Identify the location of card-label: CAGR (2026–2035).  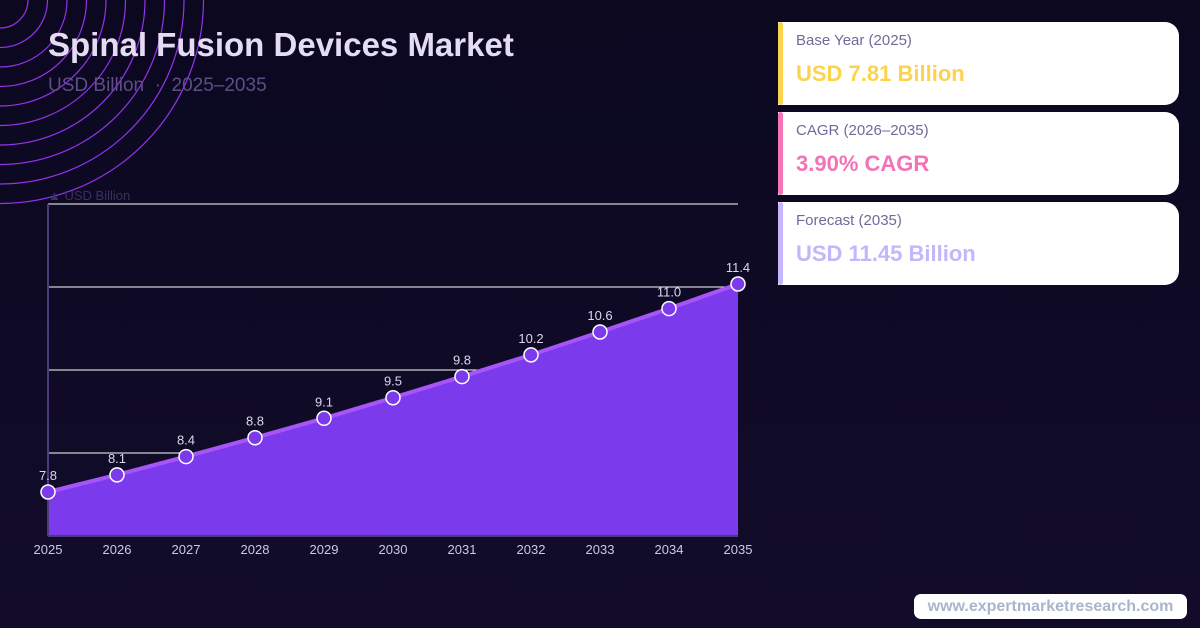
(862, 130).